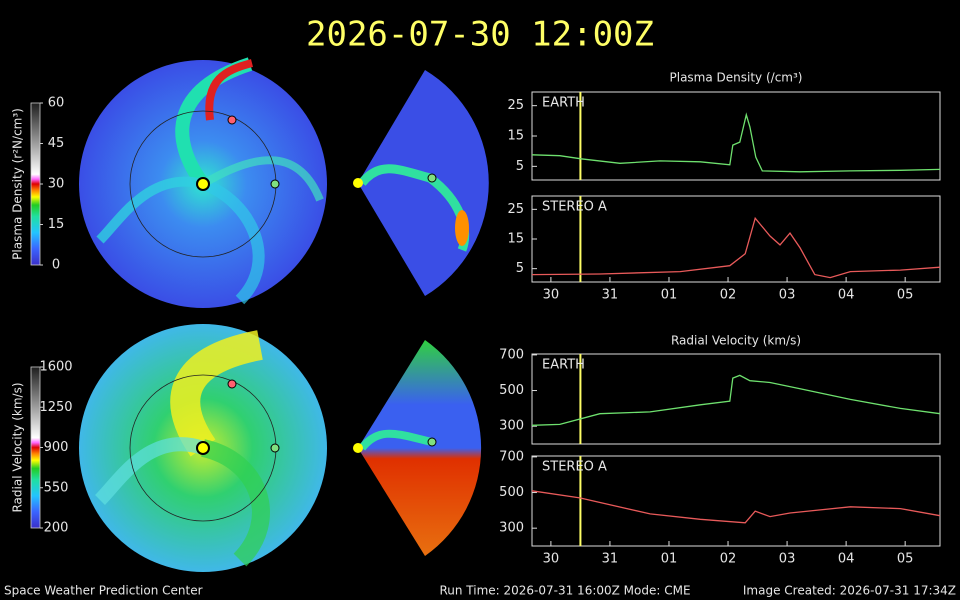  Describe the element at coordinates (18, 447) in the screenshot. I see `colorbar-label: Radial Velocity (km/s)` at that location.